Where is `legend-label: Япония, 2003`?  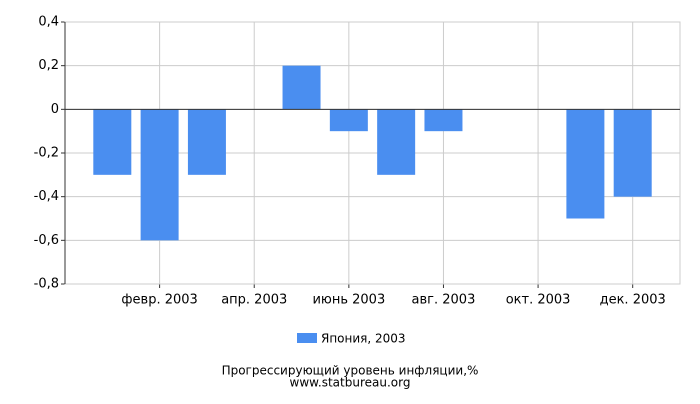 legend-label: Япония, 2003 is located at coordinates (363, 339).